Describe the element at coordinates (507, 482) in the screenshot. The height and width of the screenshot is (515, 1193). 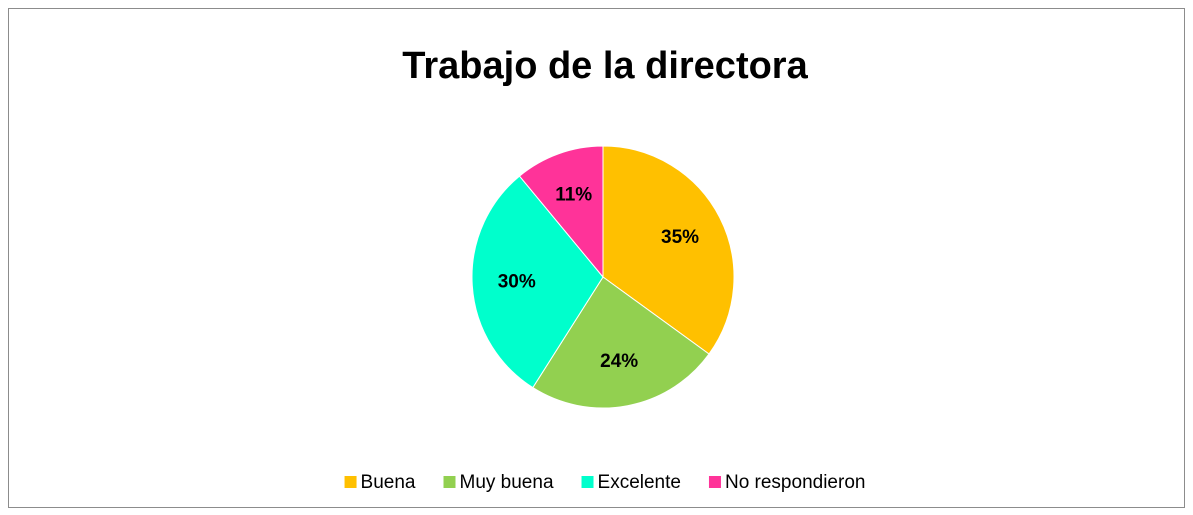
I see `legend-label: Muy buena` at that location.